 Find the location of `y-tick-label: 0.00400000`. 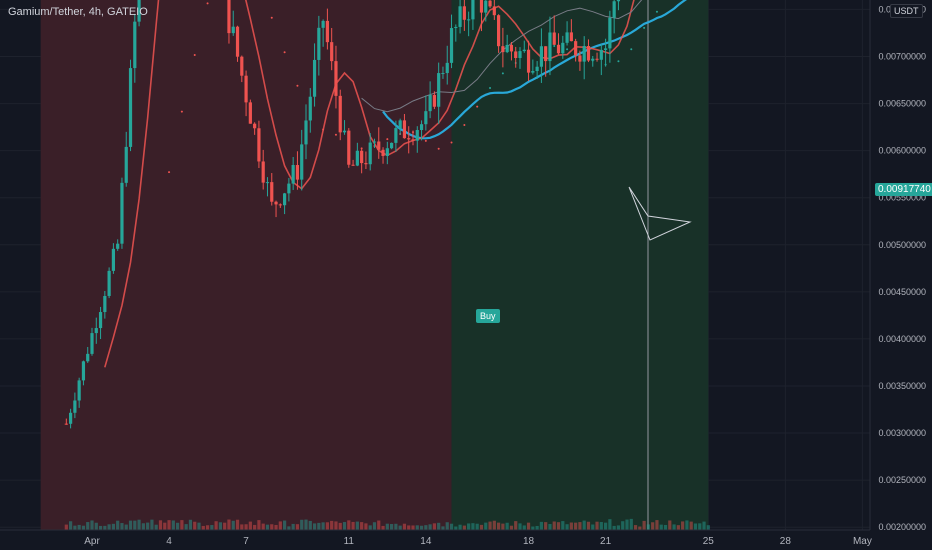

y-tick-label: 0.00400000 is located at coordinates (902, 339).